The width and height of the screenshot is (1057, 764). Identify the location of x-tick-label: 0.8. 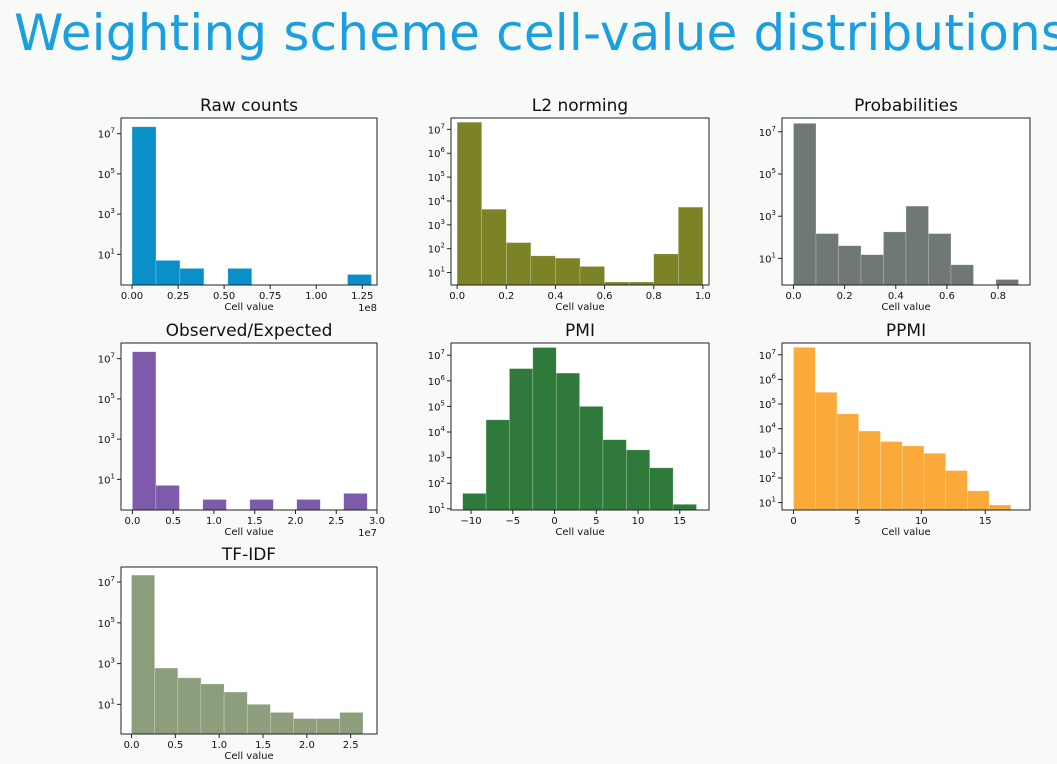
(998, 296).